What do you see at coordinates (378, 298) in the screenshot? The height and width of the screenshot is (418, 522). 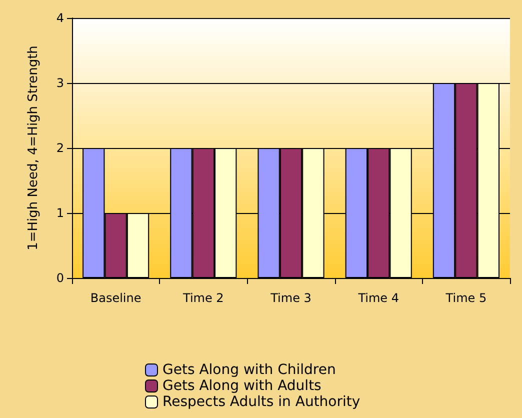 I see `x-tick-label: Time 4` at bounding box center [378, 298].